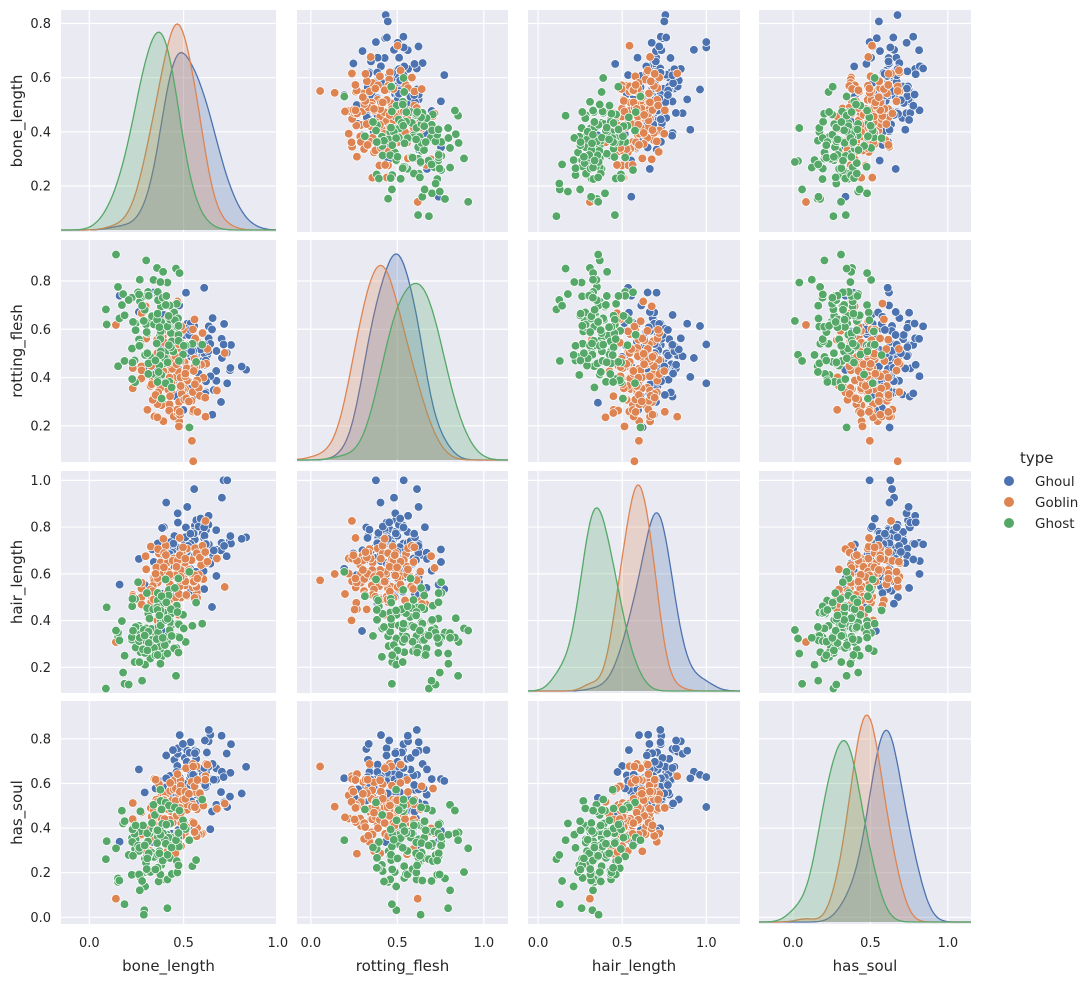 This screenshot has height=983, width=1092. What do you see at coordinates (1055, 482) in the screenshot?
I see `legend-label-ghoul: Ghoul` at bounding box center [1055, 482].